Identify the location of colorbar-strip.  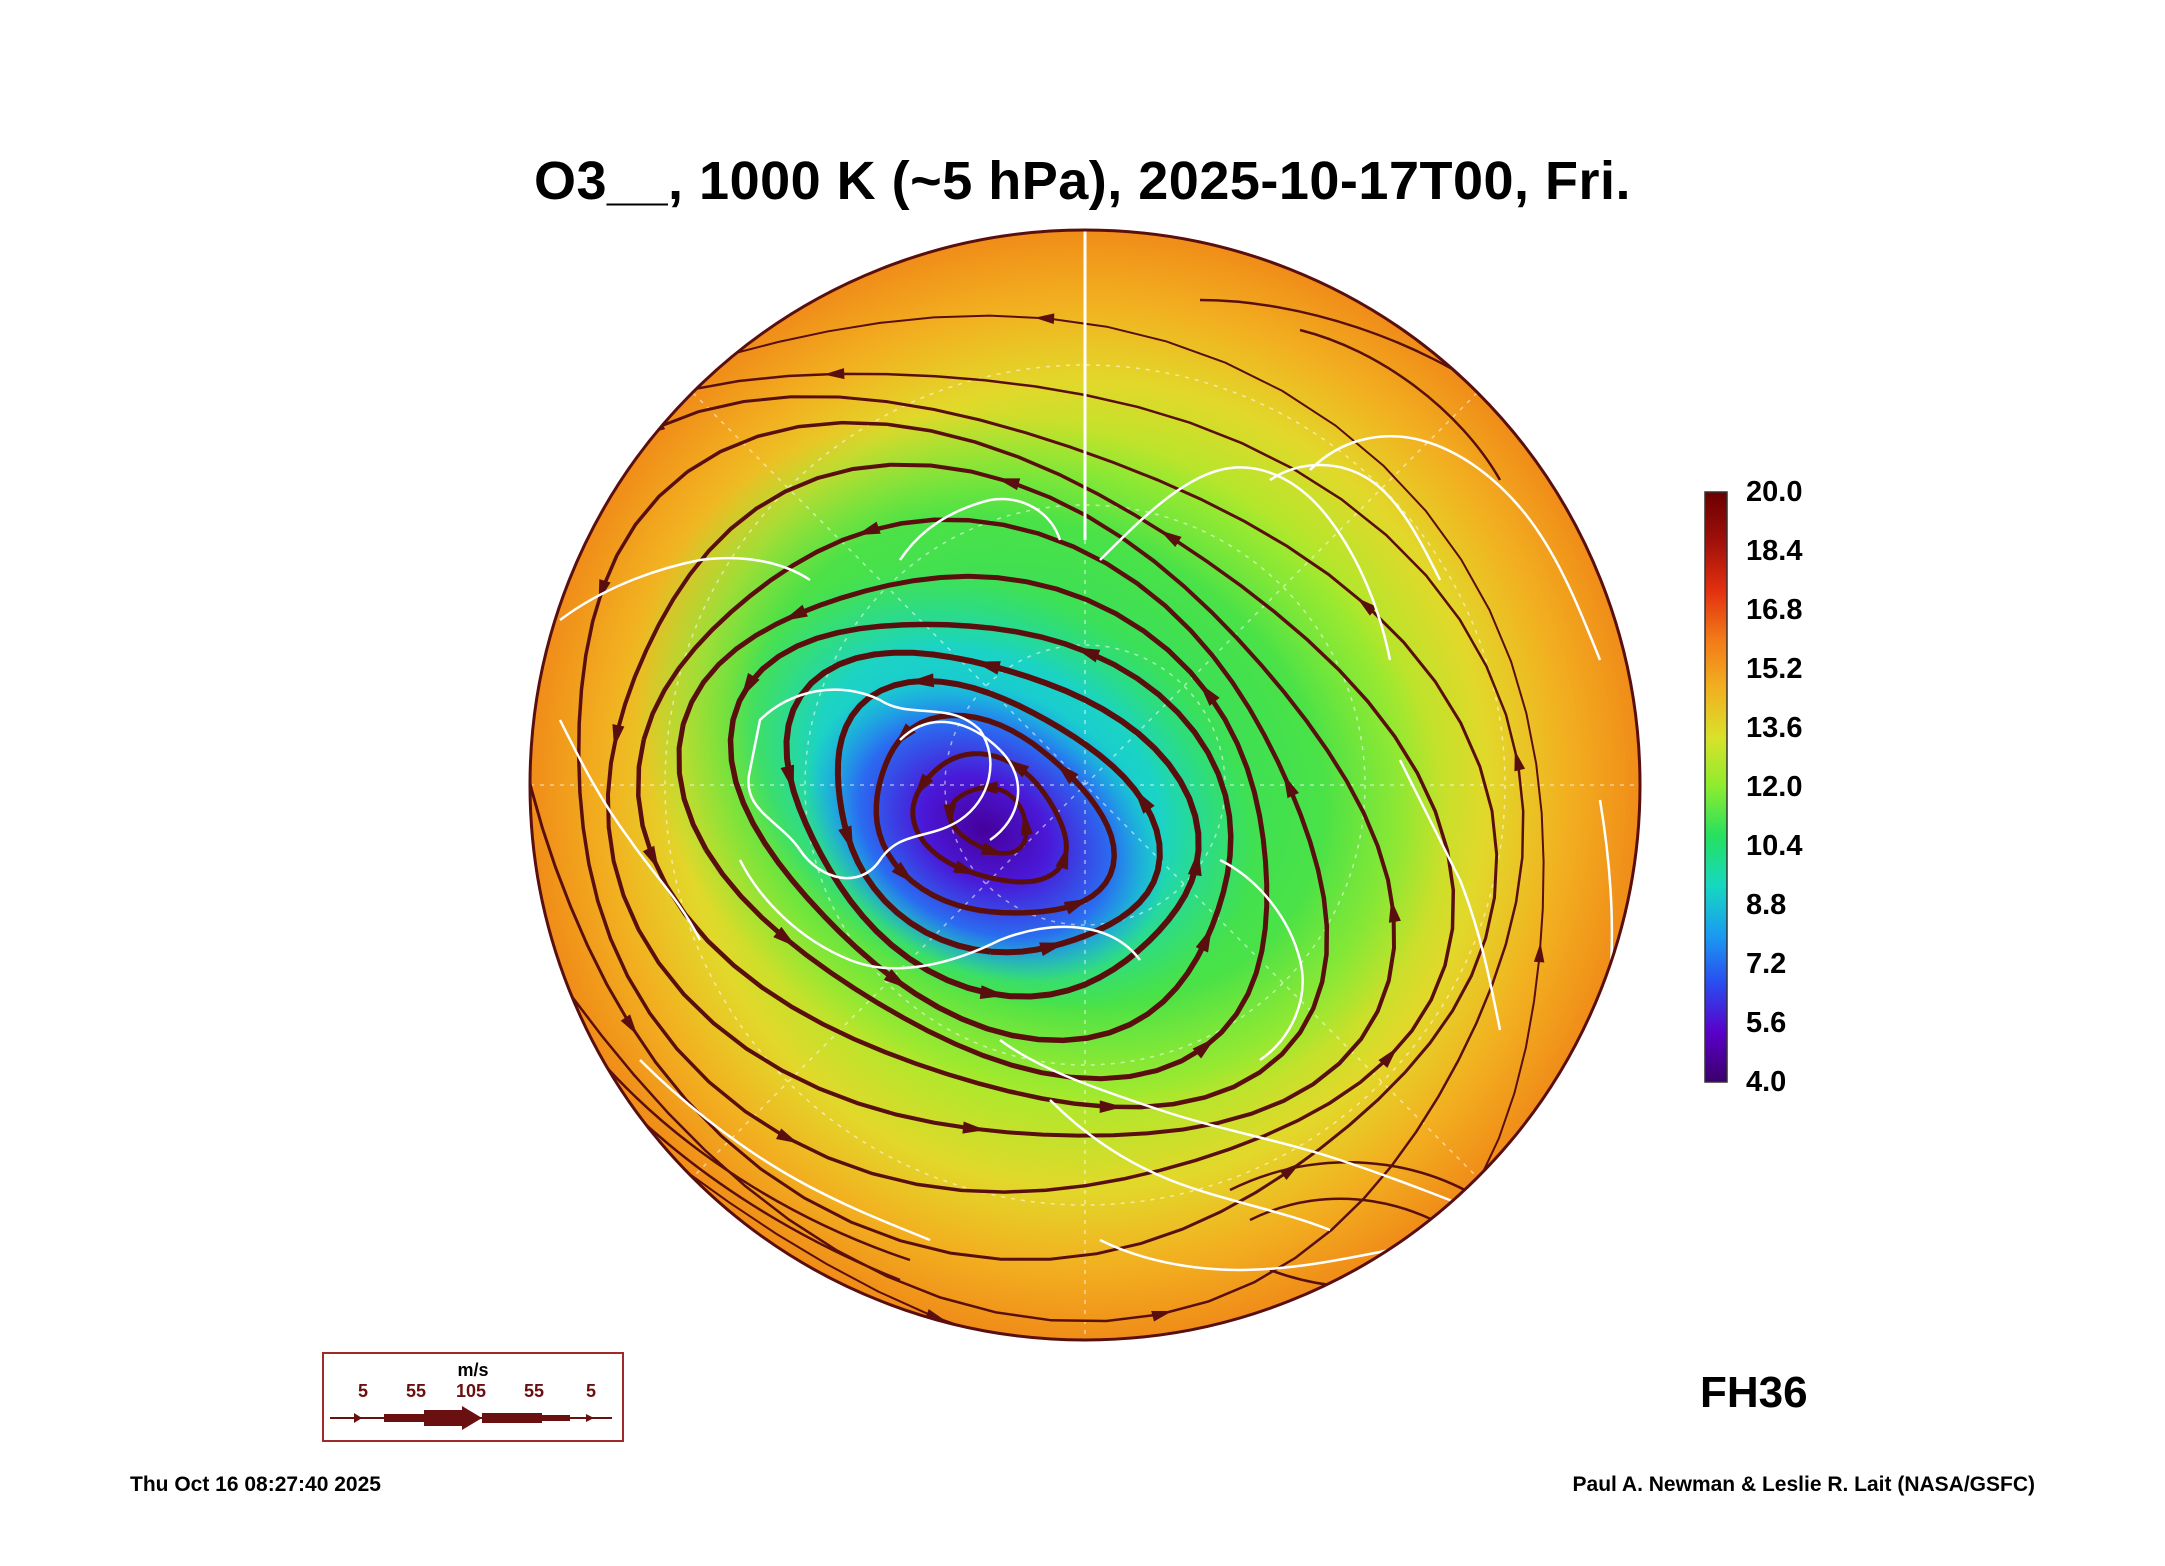
(1716, 787).